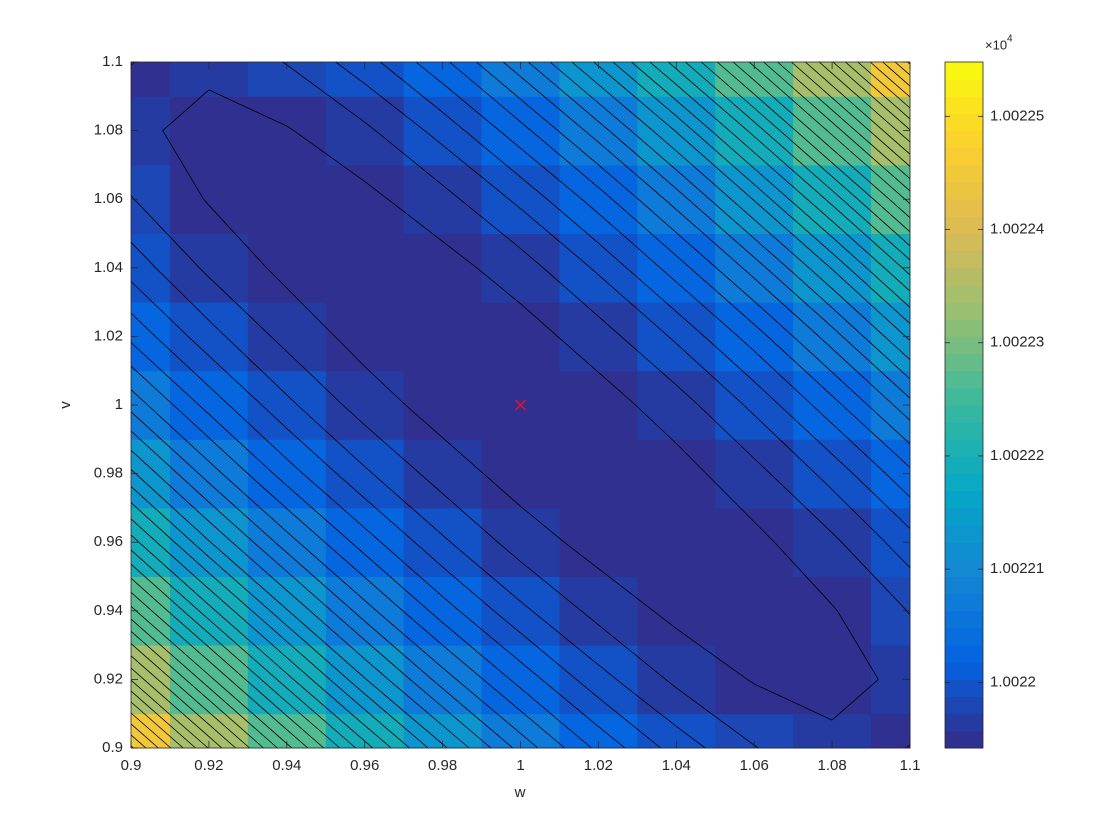 Image resolution: width=1120 pixels, height=840 pixels. What do you see at coordinates (108, 335) in the screenshot?
I see `y-tick-label: 1.02` at bounding box center [108, 335].